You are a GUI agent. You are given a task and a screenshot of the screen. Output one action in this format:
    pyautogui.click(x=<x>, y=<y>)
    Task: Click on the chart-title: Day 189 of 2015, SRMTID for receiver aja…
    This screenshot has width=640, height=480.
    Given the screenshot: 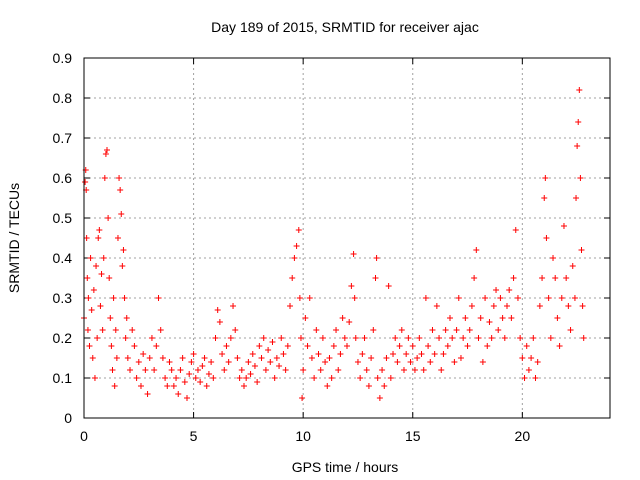 What is the action you would take?
    pyautogui.click(x=345, y=27)
    